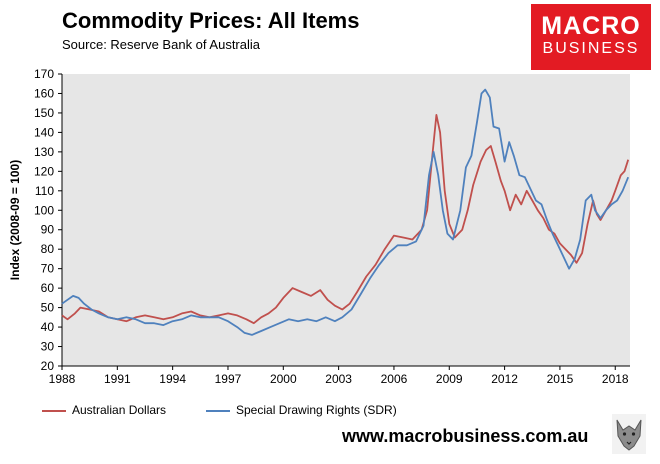 This screenshot has width=660, height=464. What do you see at coordinates (48, 308) in the screenshot?
I see `y-tick-label: 50` at bounding box center [48, 308].